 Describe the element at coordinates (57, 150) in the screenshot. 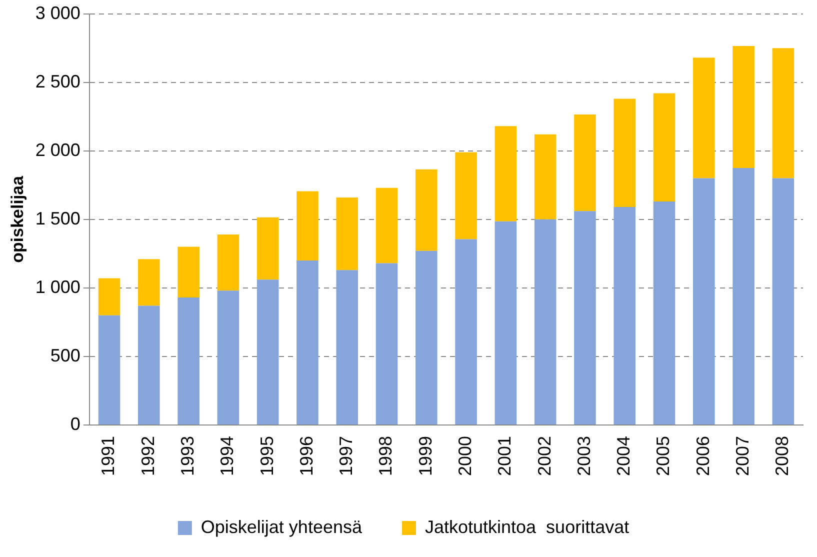

I see `y-tick-label: 2 000` at that location.